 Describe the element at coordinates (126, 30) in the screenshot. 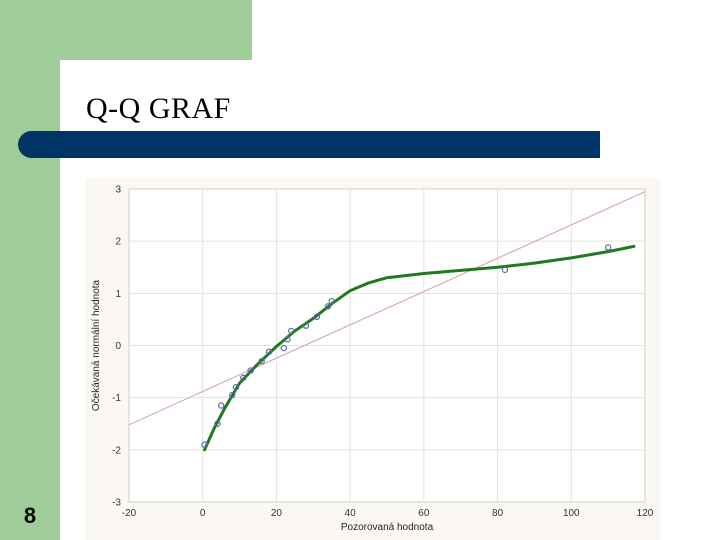

I see `green-top-block` at that location.